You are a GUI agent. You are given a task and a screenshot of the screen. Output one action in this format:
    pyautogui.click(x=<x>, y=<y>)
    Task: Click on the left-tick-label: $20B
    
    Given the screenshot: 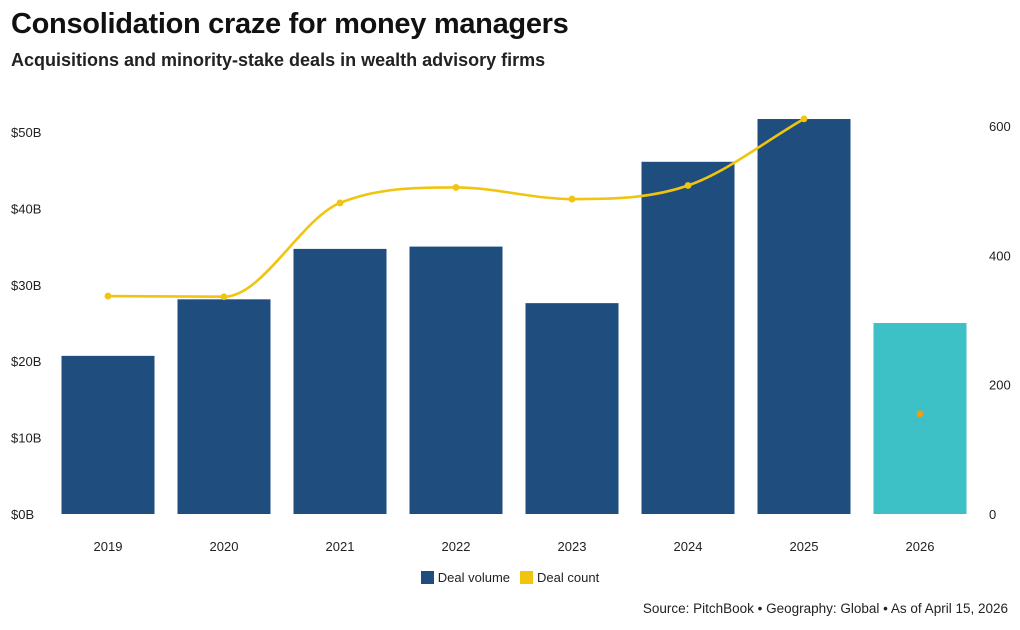 What is the action you would take?
    pyautogui.click(x=26, y=361)
    